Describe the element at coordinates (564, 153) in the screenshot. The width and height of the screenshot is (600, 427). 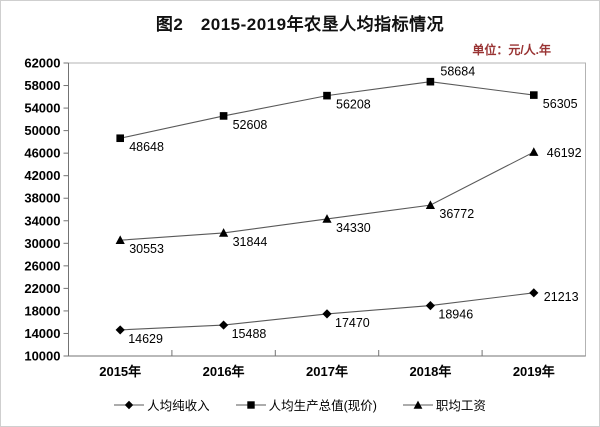
I see `data-label: 46192` at that location.